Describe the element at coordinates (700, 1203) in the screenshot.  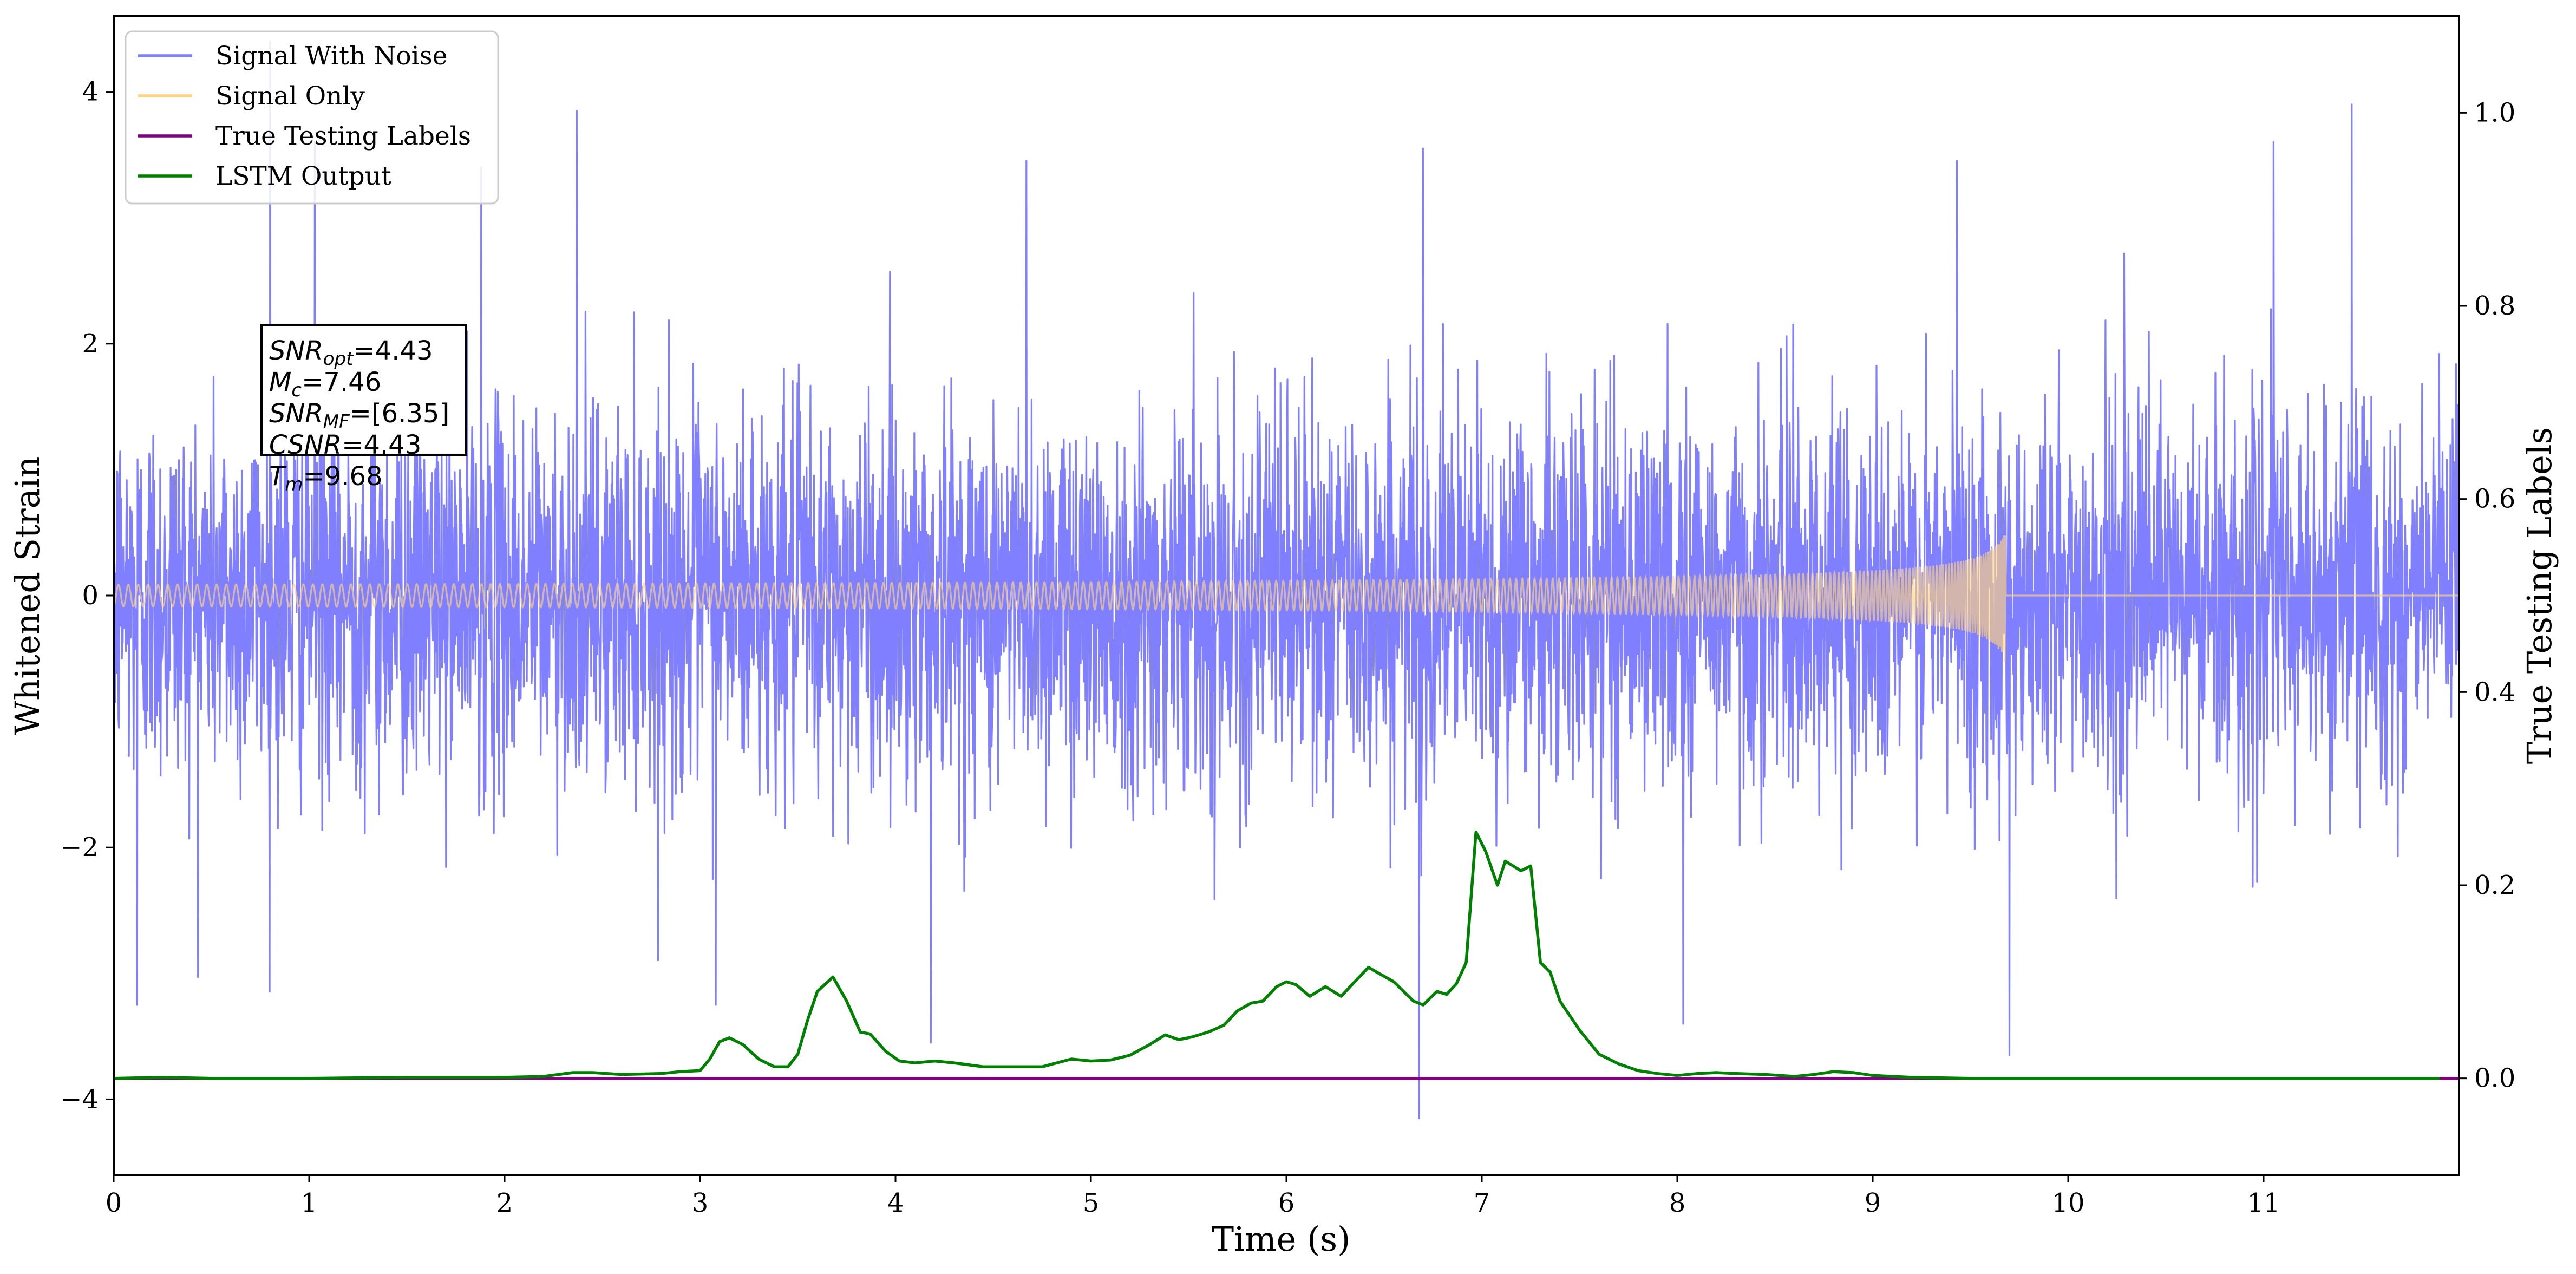
I see `x-tick-label: 3` at that location.